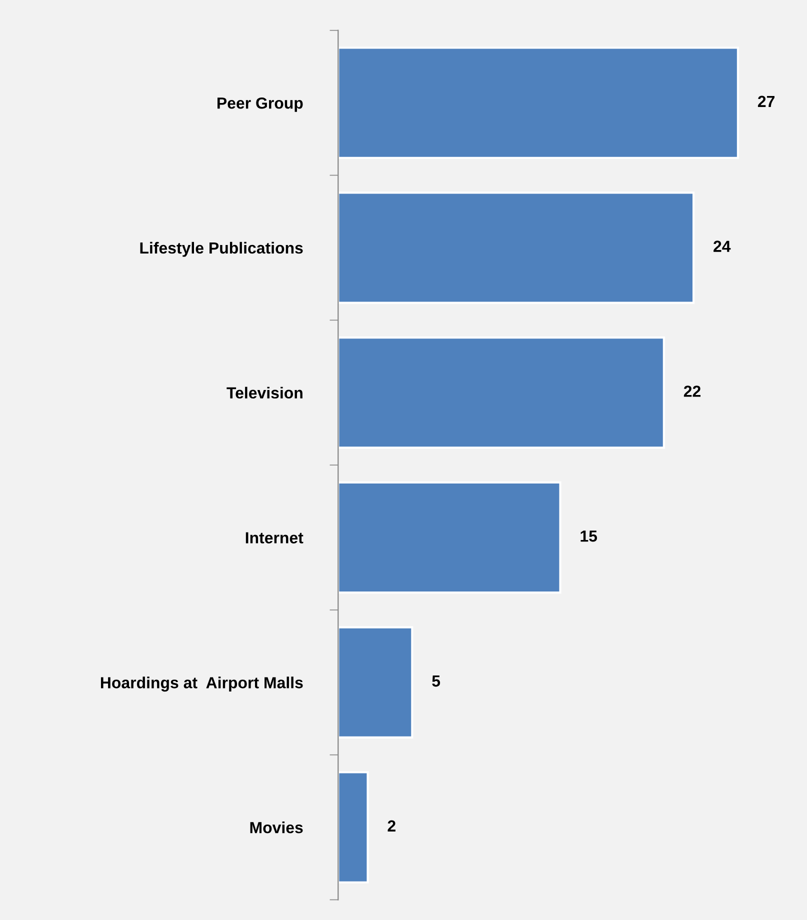 The width and height of the screenshot is (807, 920). Describe the element at coordinates (766, 101) in the screenshot. I see `data-label: 27` at that location.